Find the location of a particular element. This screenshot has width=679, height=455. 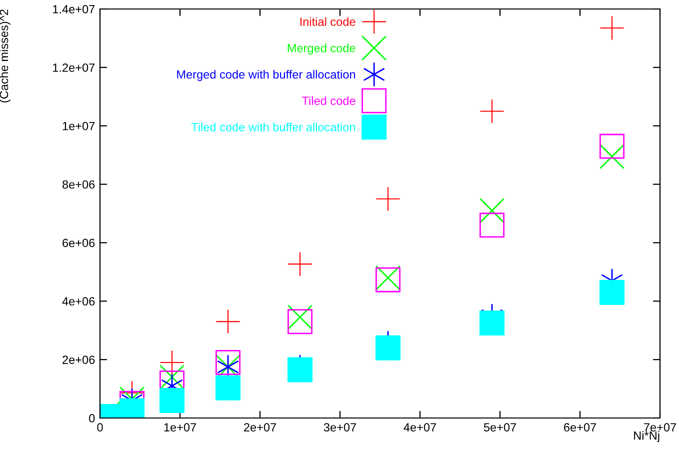

y-tick-label: 2e+06 is located at coordinates (78, 360).